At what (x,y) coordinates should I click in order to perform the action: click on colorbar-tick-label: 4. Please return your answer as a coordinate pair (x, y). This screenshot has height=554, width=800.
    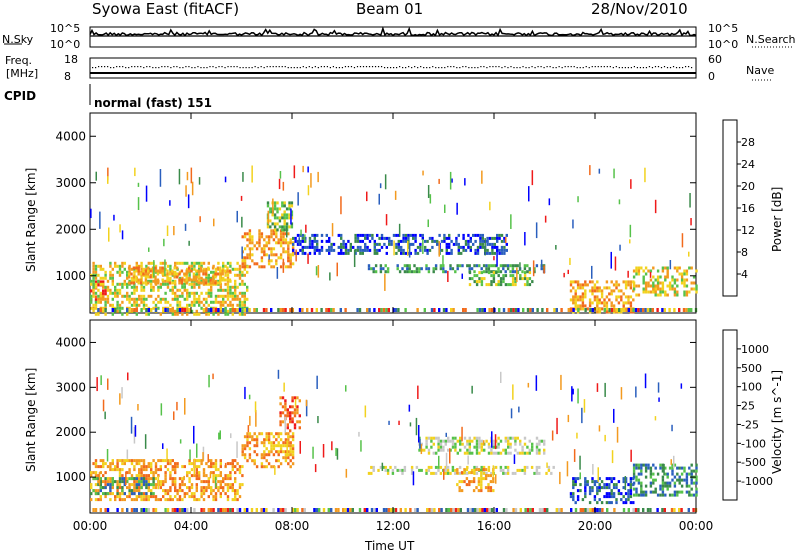
    Looking at the image, I should click on (744, 274).